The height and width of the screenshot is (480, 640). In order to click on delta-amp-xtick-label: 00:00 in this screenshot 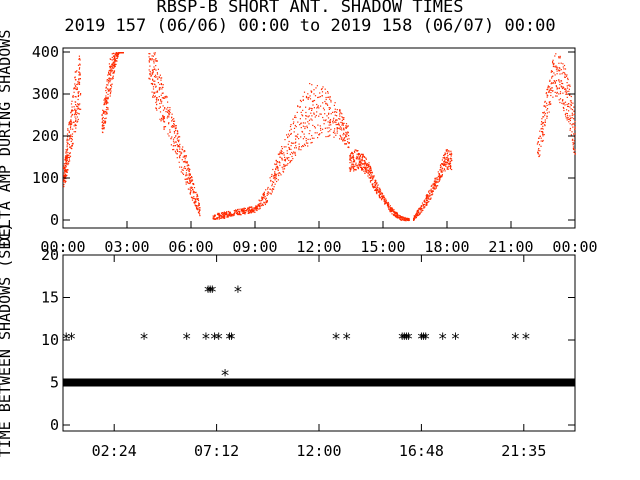, I will do `click(574, 247)`.